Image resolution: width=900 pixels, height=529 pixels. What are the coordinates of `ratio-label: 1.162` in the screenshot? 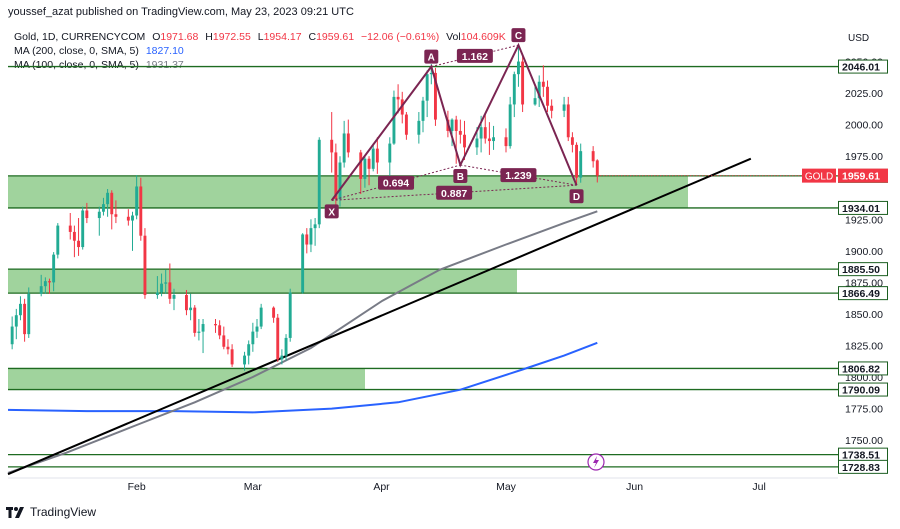 It's located at (475, 57).